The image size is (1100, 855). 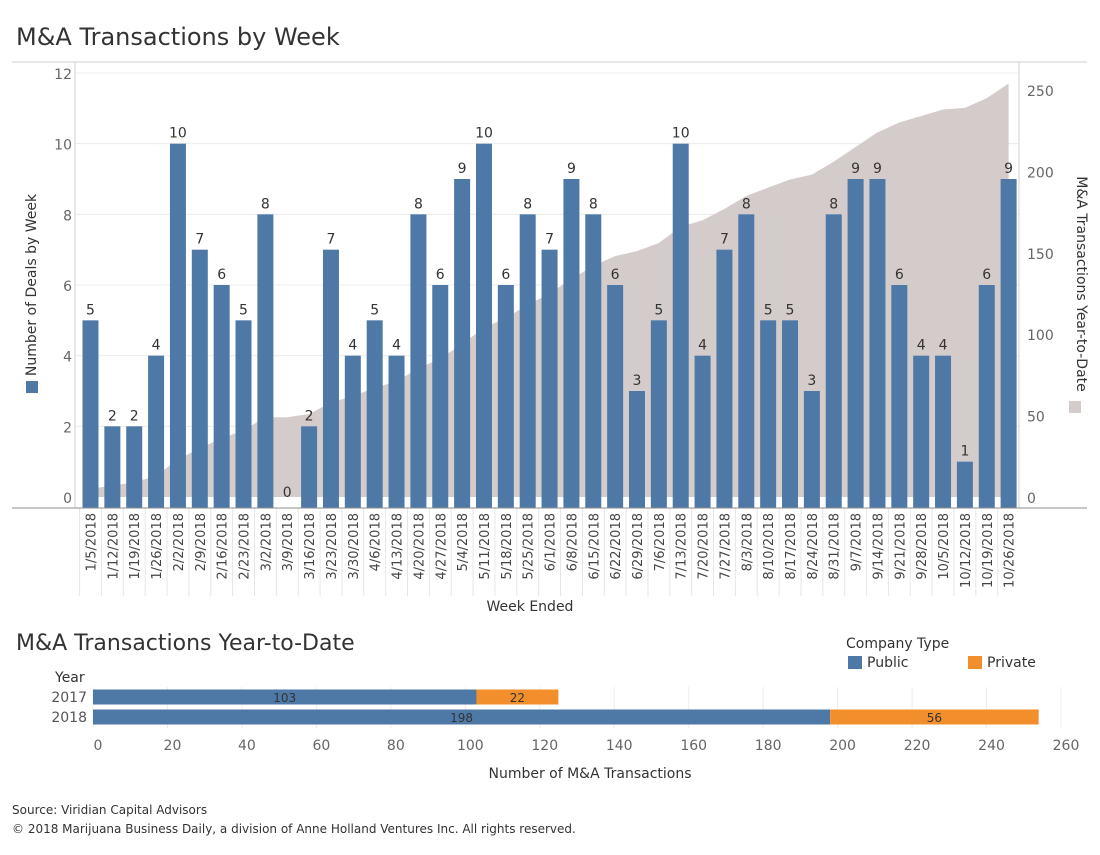 I want to click on source-note: Source: Viridian Capital Advisors, so click(x=110, y=810).